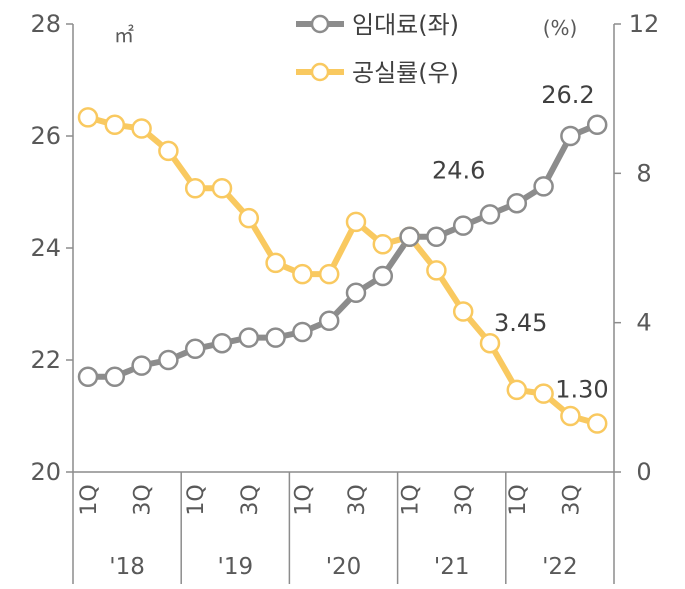  What do you see at coordinates (344, 567) in the screenshot?
I see `year-label: '20` at bounding box center [344, 567].